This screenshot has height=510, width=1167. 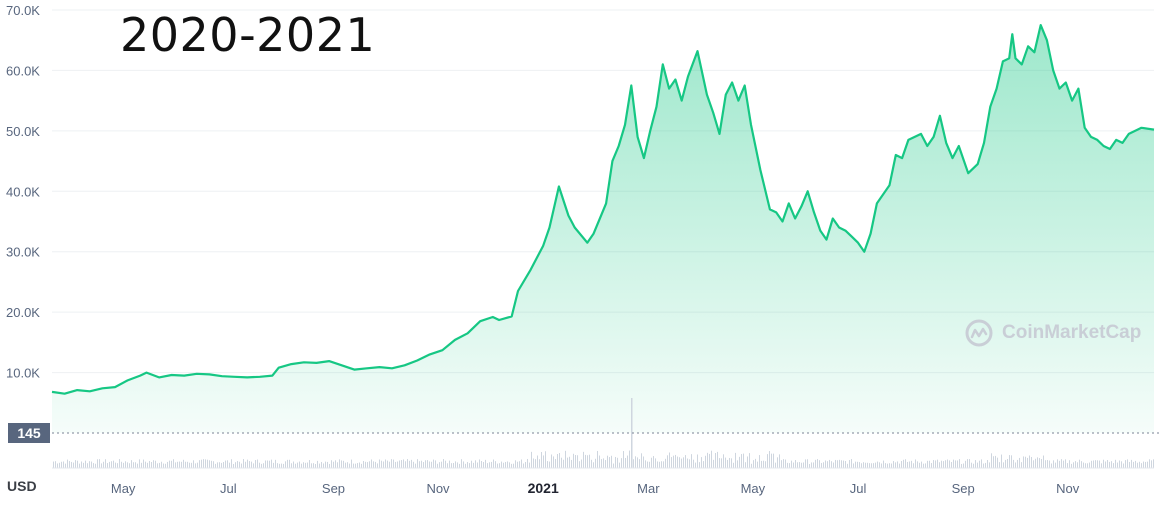 What do you see at coordinates (438, 488) in the screenshot?
I see `x-tick-label: Nov` at bounding box center [438, 488].